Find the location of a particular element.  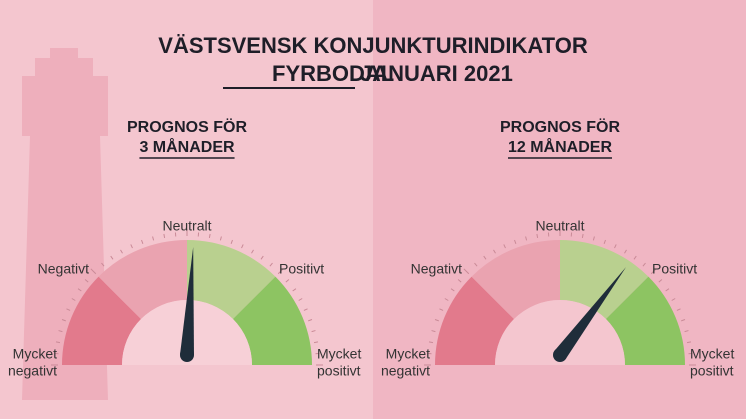

period: JANUARI 2021 is located at coordinates (436, 73).